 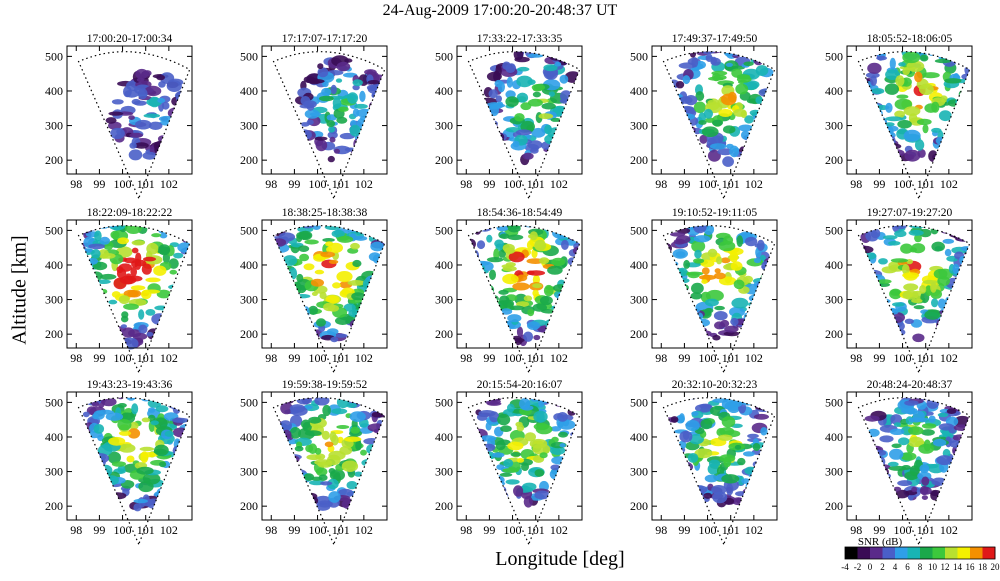 I want to click on colorbar-tick-label: -4, so click(x=845, y=567).